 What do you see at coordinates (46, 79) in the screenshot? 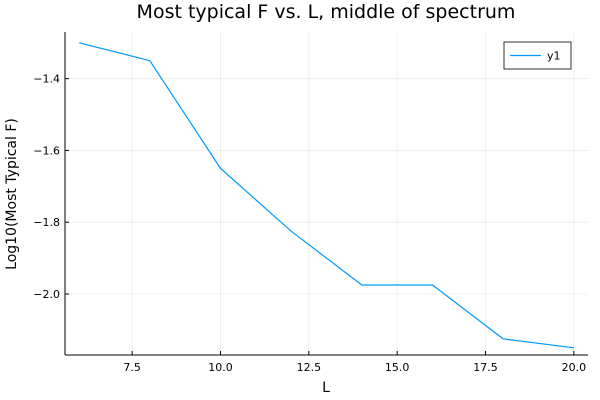
I see `y-tick-label-0: −1.4` at bounding box center [46, 79].